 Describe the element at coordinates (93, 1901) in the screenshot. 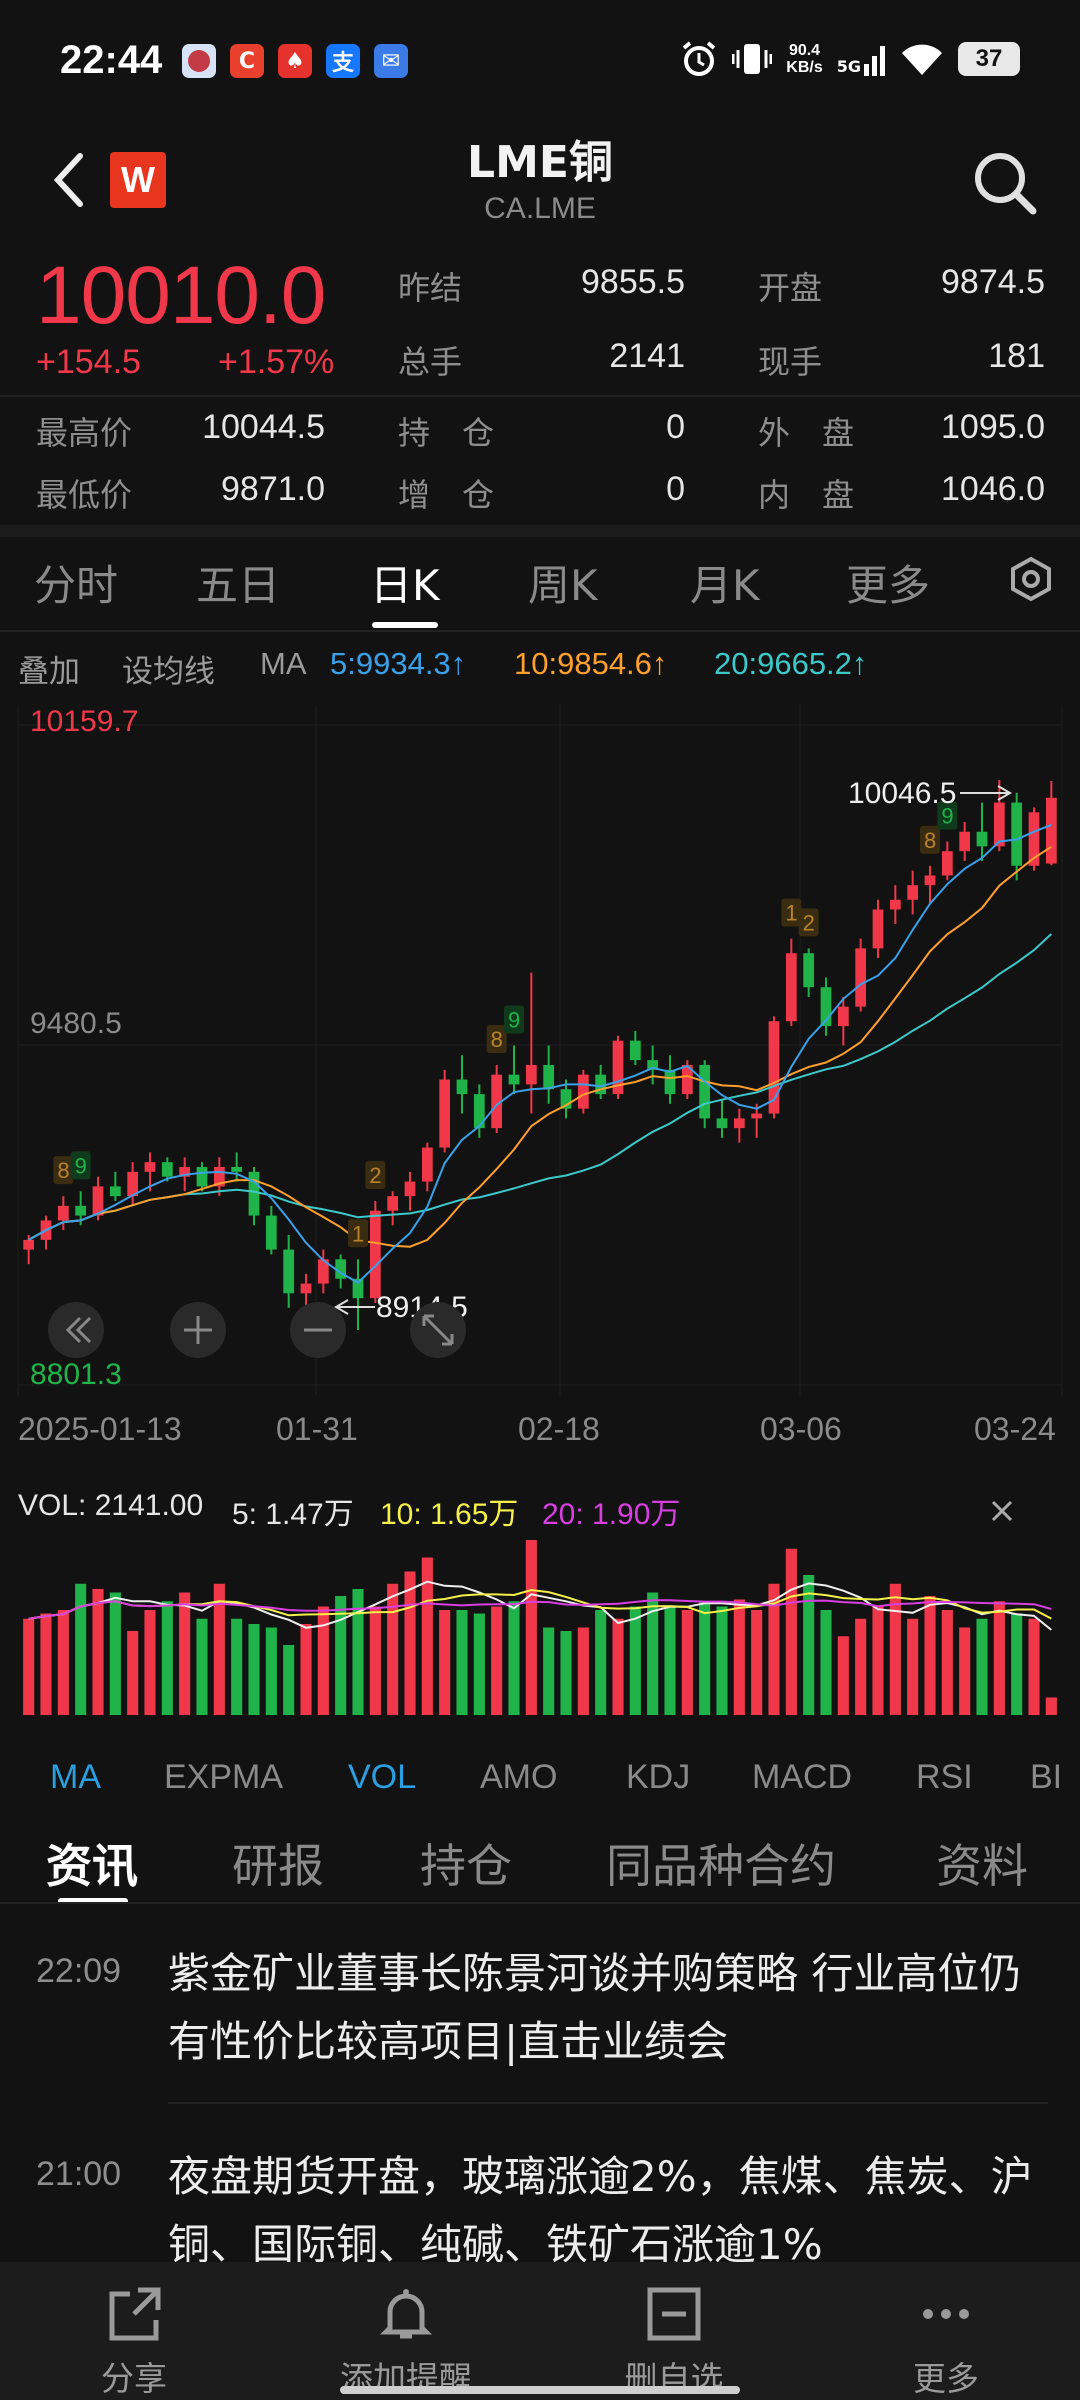

I see `active-tab-underline` at that location.